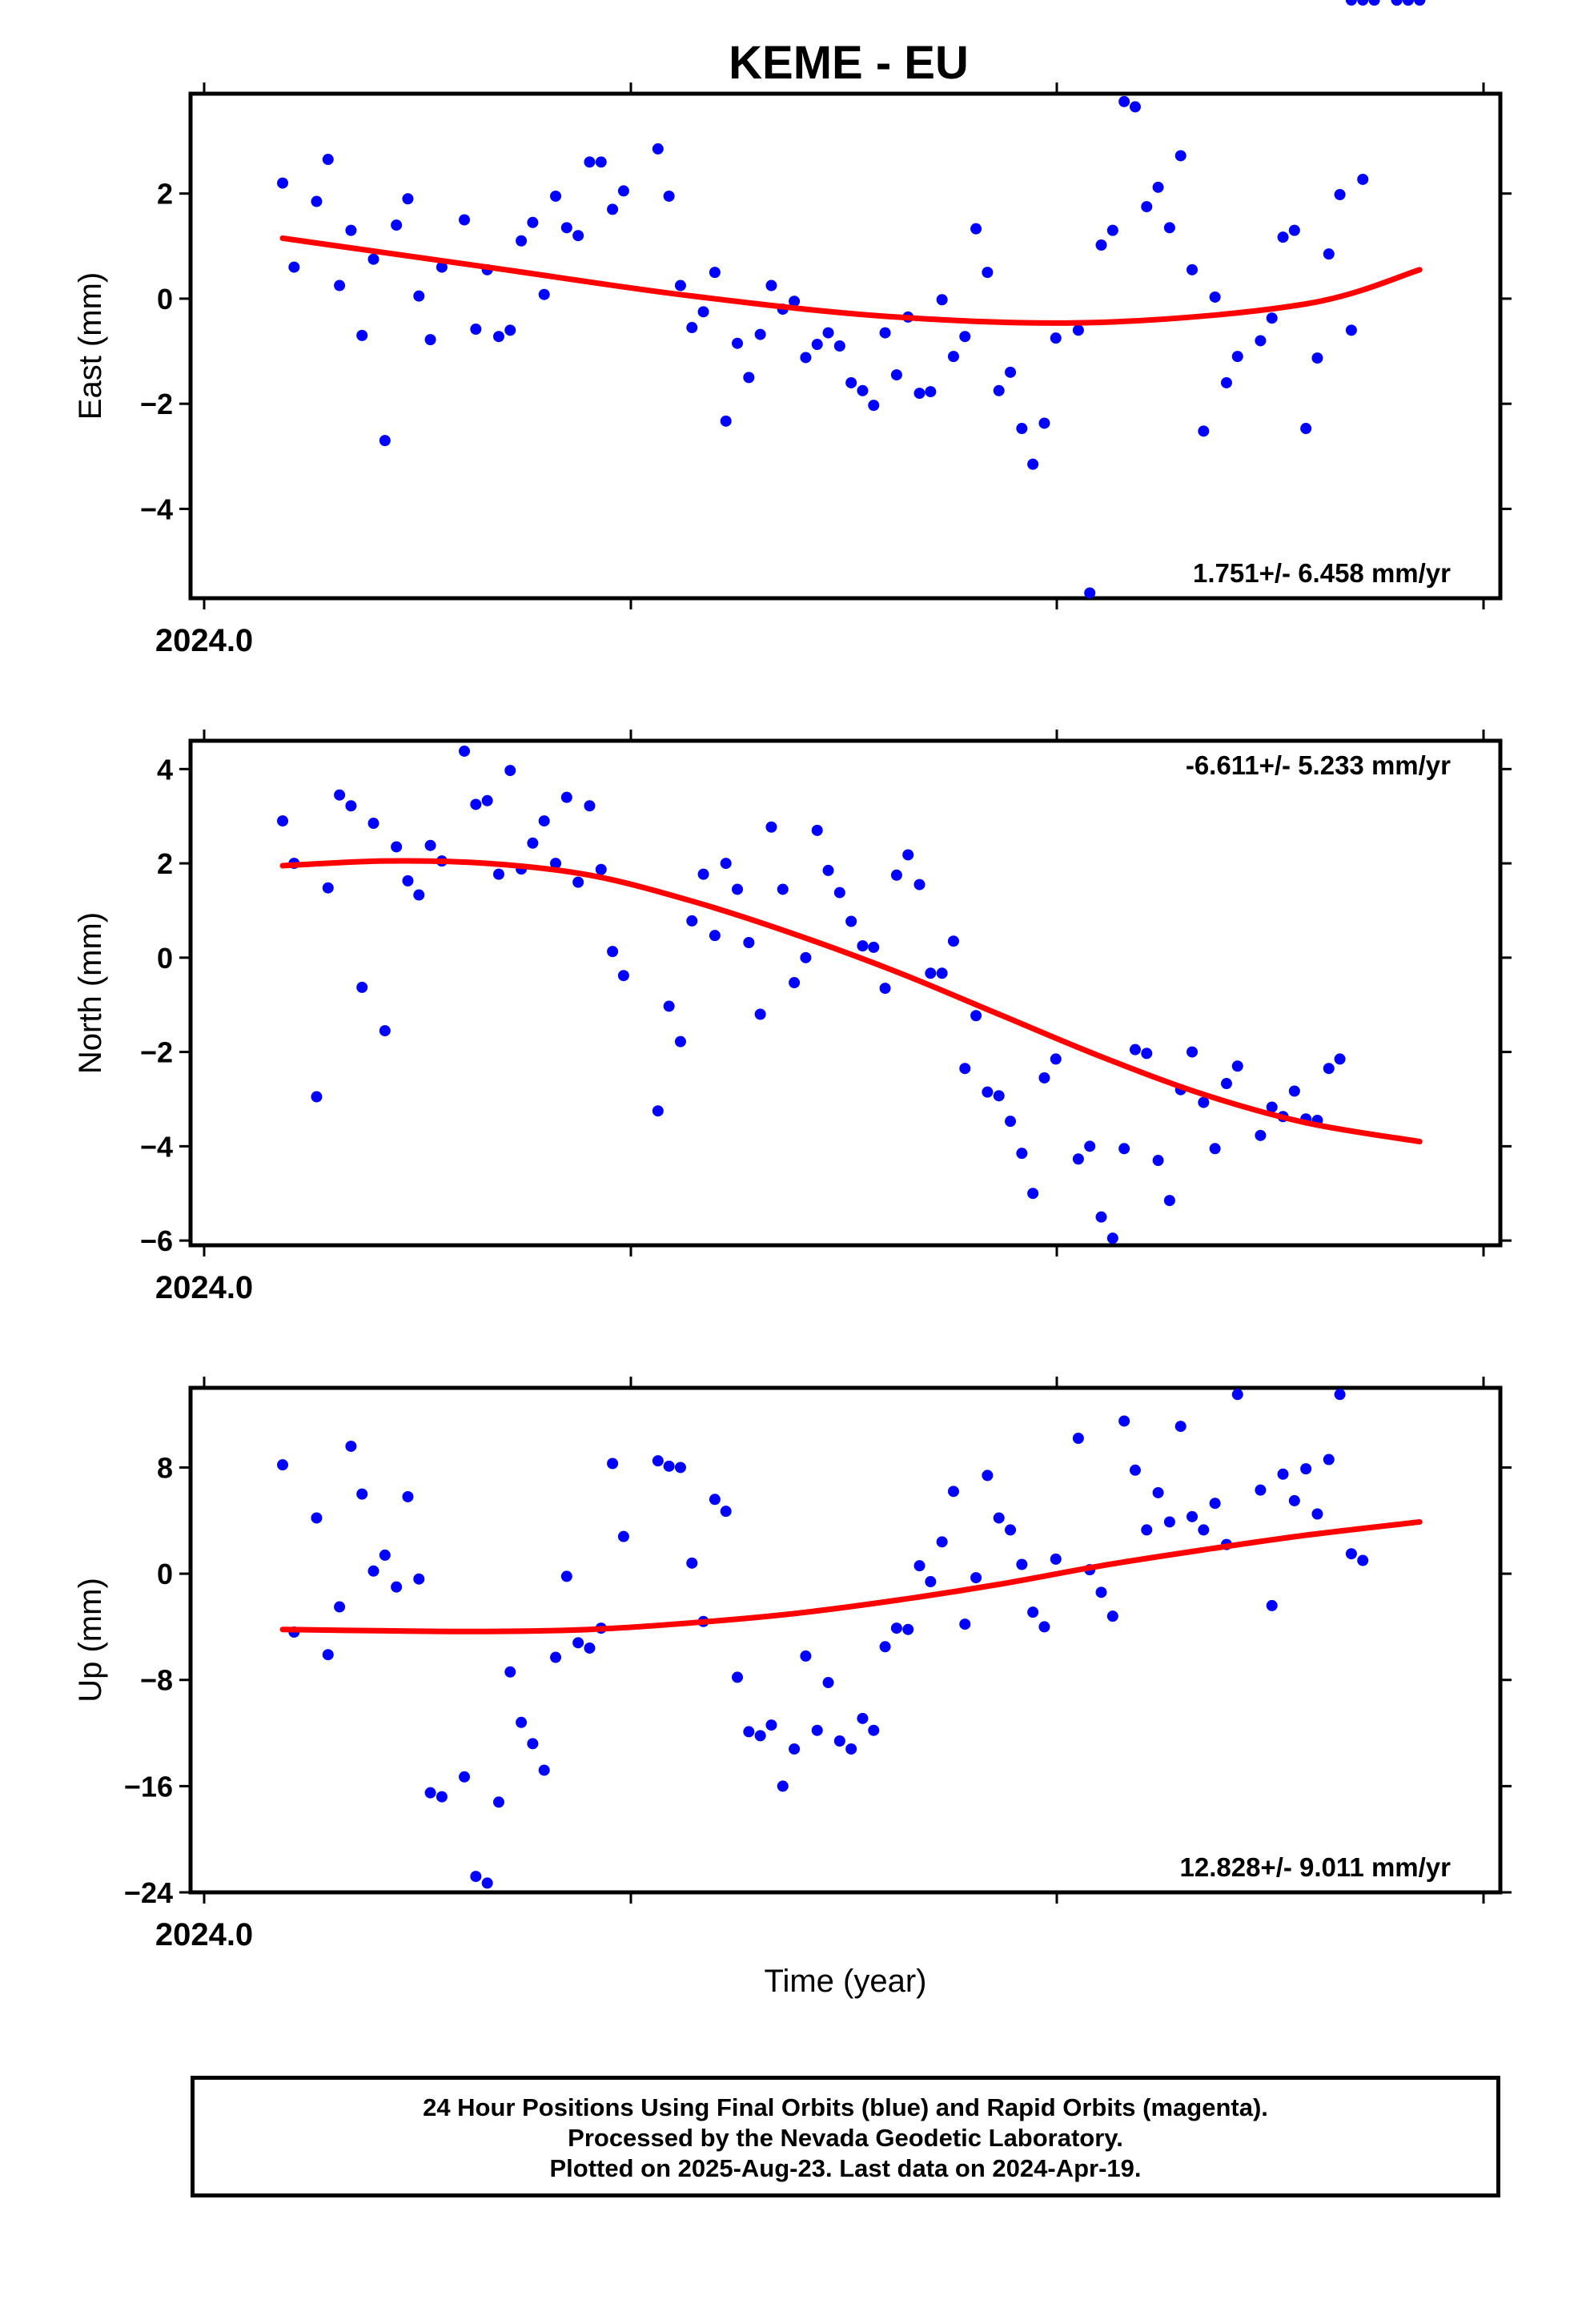  What do you see at coordinates (91, 993) in the screenshot?
I see `north-y-axis-label: North (mm)` at bounding box center [91, 993].